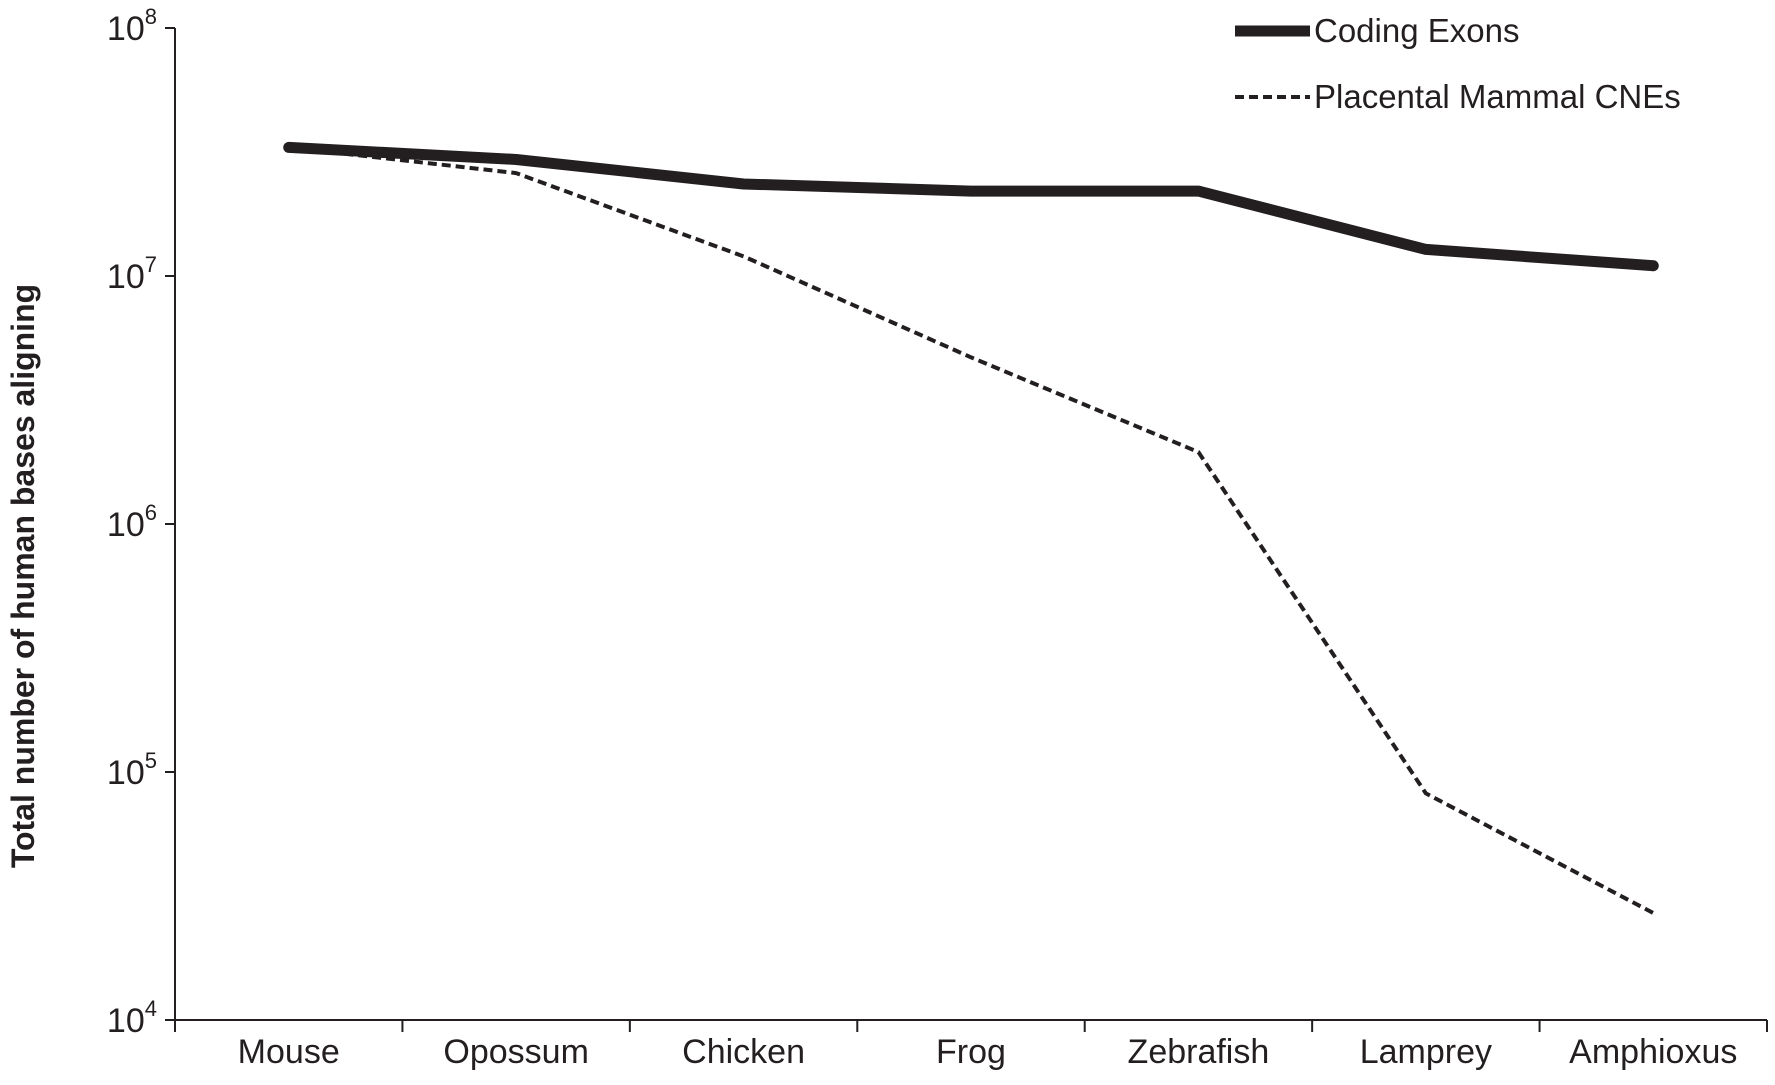 This screenshot has height=1085, width=1775. I want to click on legend-label: Coding Exons, so click(1416, 30).